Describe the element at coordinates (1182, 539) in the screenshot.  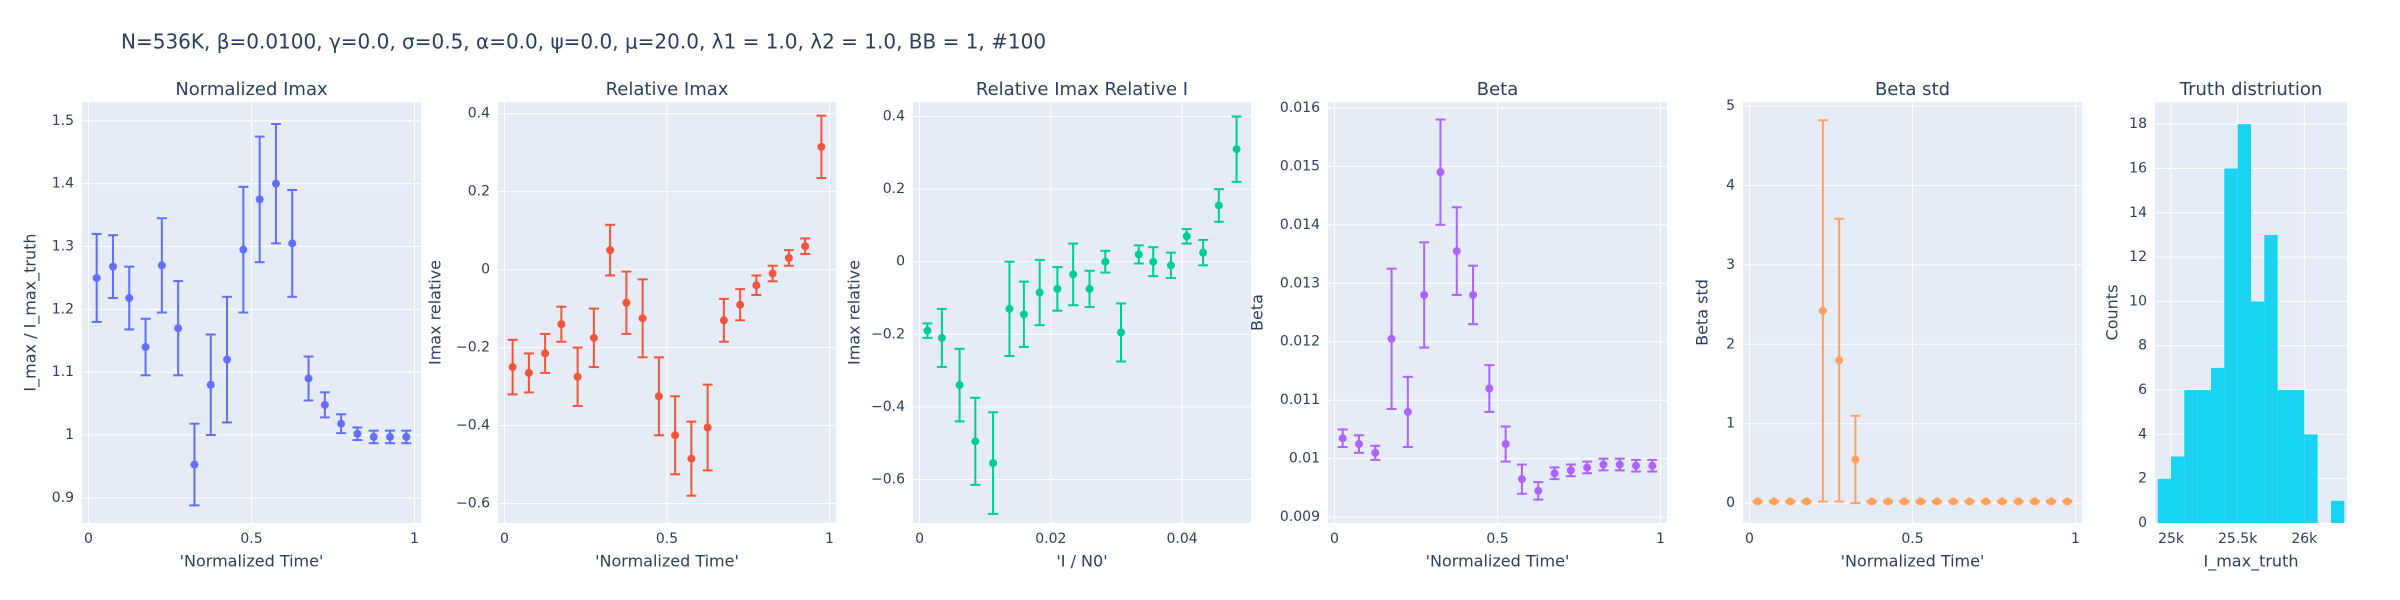
I see `x-tick-label: 0.04` at that location.